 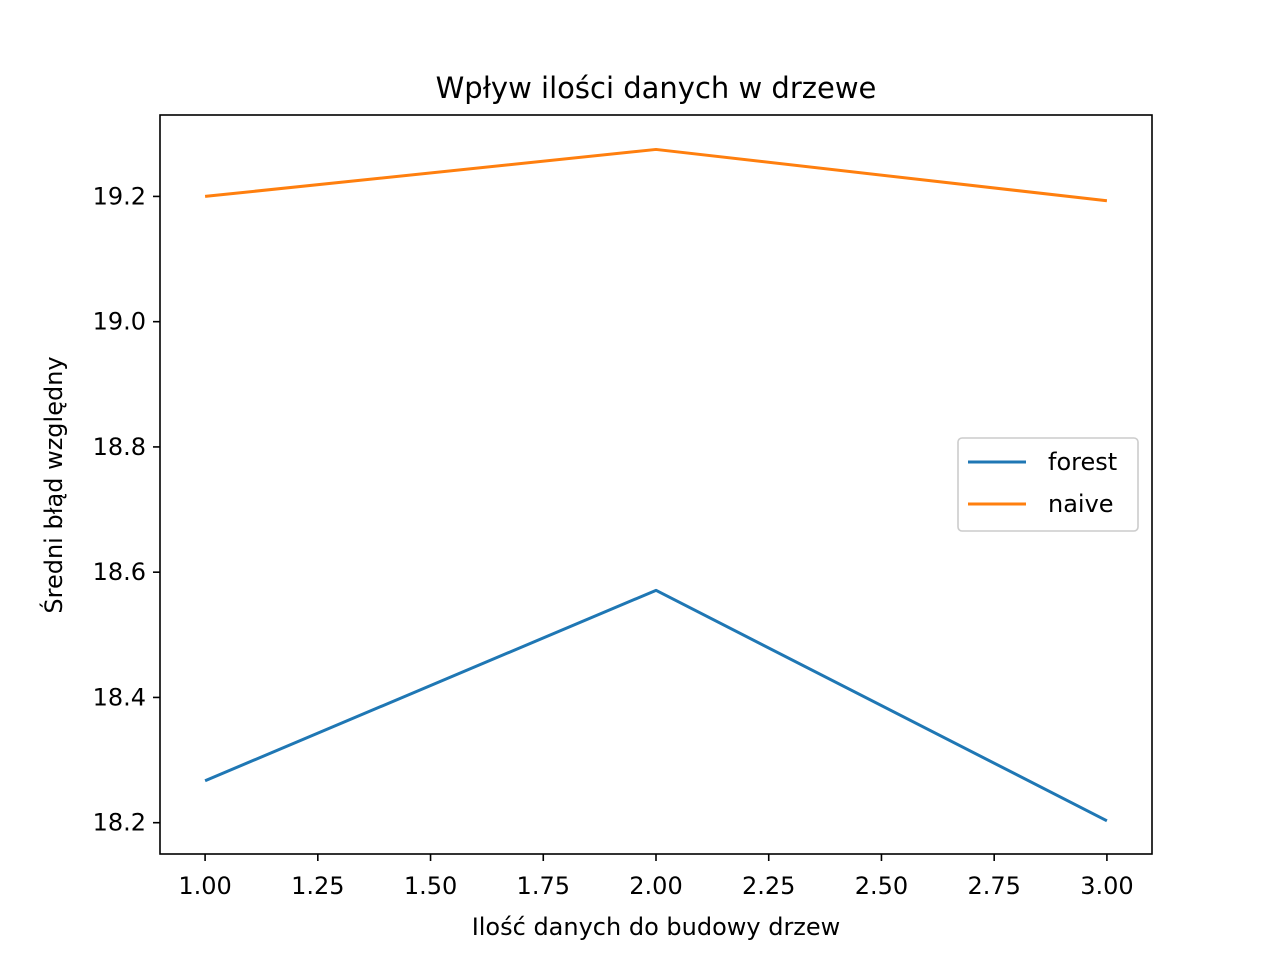 What do you see at coordinates (881, 886) in the screenshot?
I see `x-tick-label: 2.50` at bounding box center [881, 886].